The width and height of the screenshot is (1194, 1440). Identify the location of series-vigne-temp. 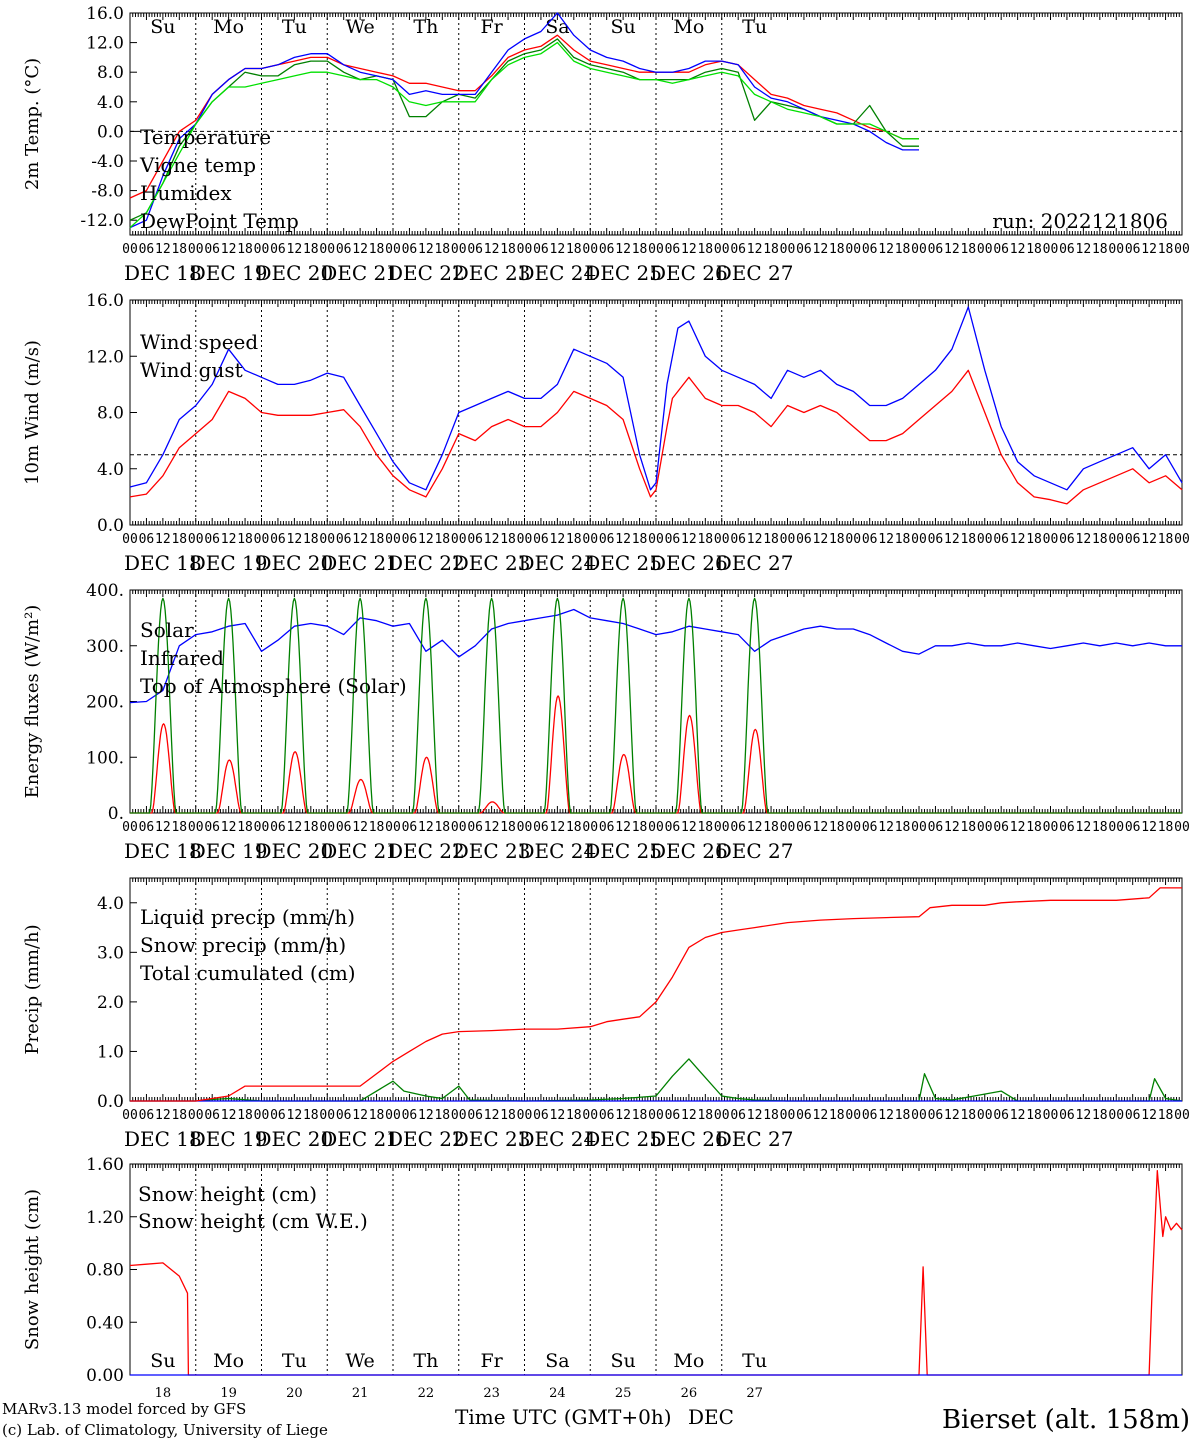
(524, 129).